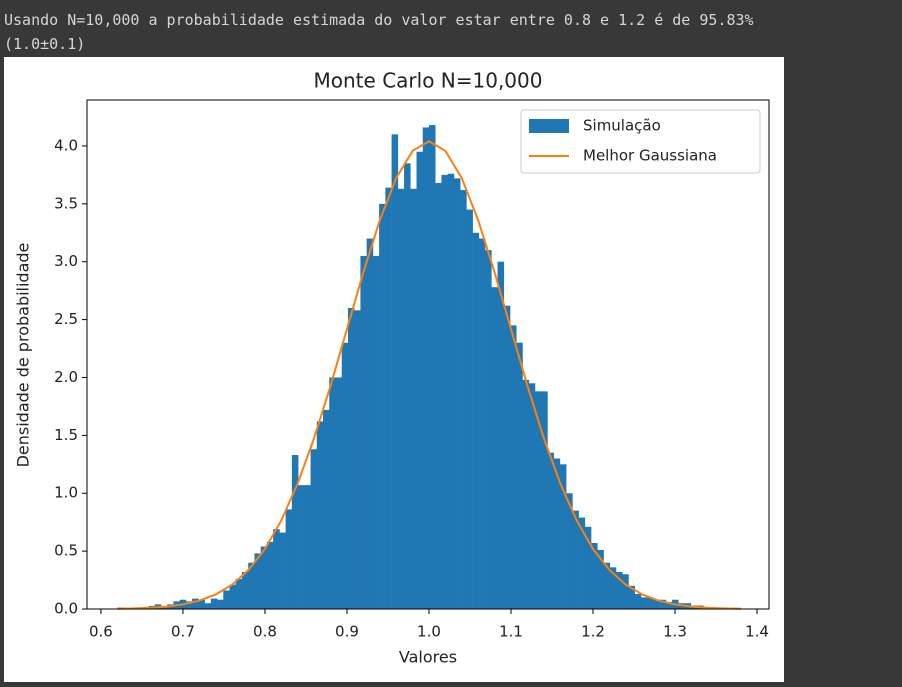  I want to click on chart-title: Monte Carlo N=10,000, so click(428, 81).